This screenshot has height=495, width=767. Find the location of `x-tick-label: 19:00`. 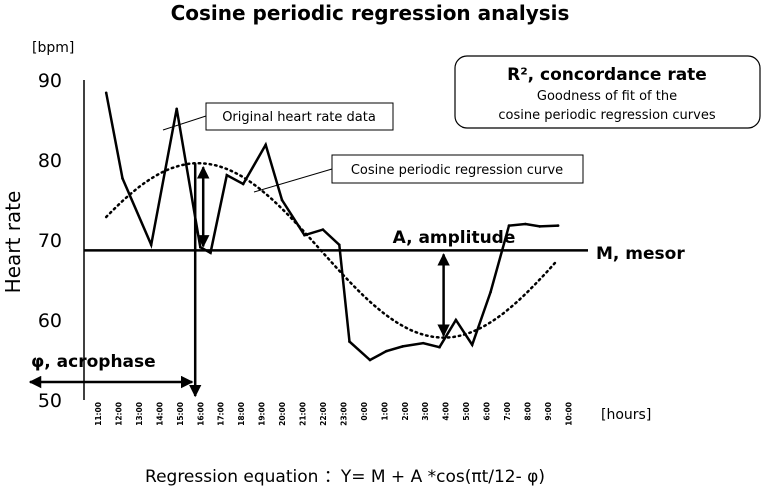

x-tick-label: 19:00 is located at coordinates (262, 414).